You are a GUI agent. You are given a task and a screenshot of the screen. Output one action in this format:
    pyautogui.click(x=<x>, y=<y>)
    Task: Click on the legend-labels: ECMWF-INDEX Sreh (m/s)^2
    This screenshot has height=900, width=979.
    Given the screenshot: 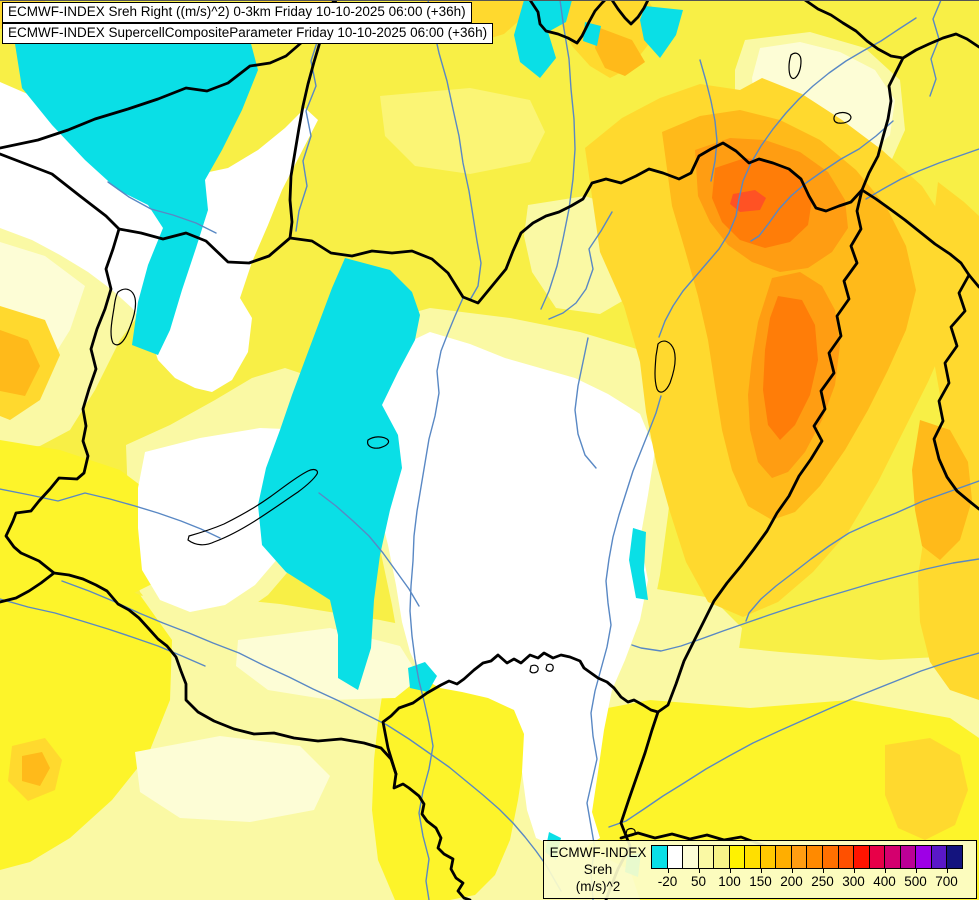 What is the action you would take?
    pyautogui.click(x=598, y=869)
    